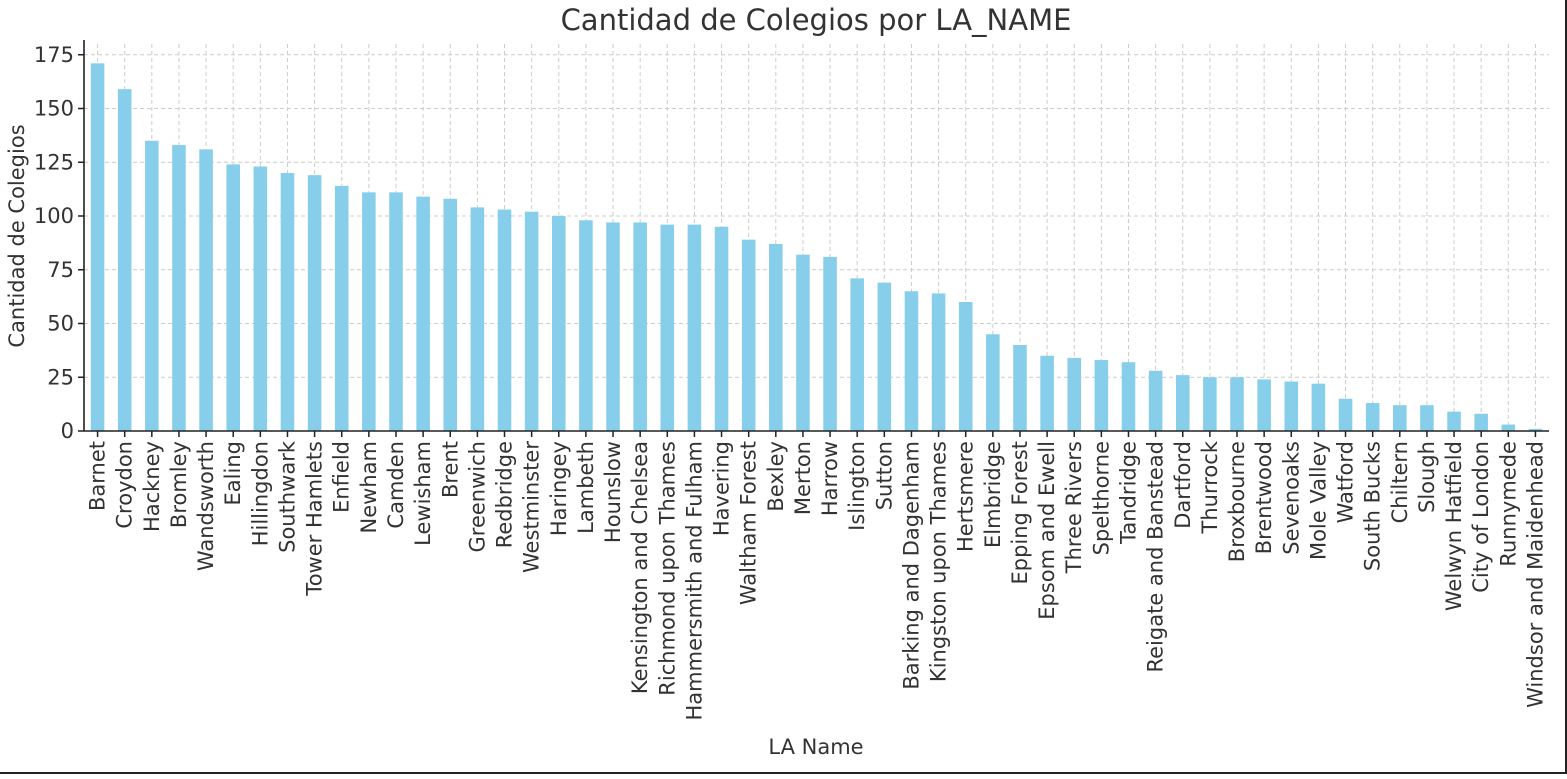 The width and height of the screenshot is (1567, 779). Describe the element at coordinates (98, 476) in the screenshot. I see `x-tick-label: Barnet` at that location.